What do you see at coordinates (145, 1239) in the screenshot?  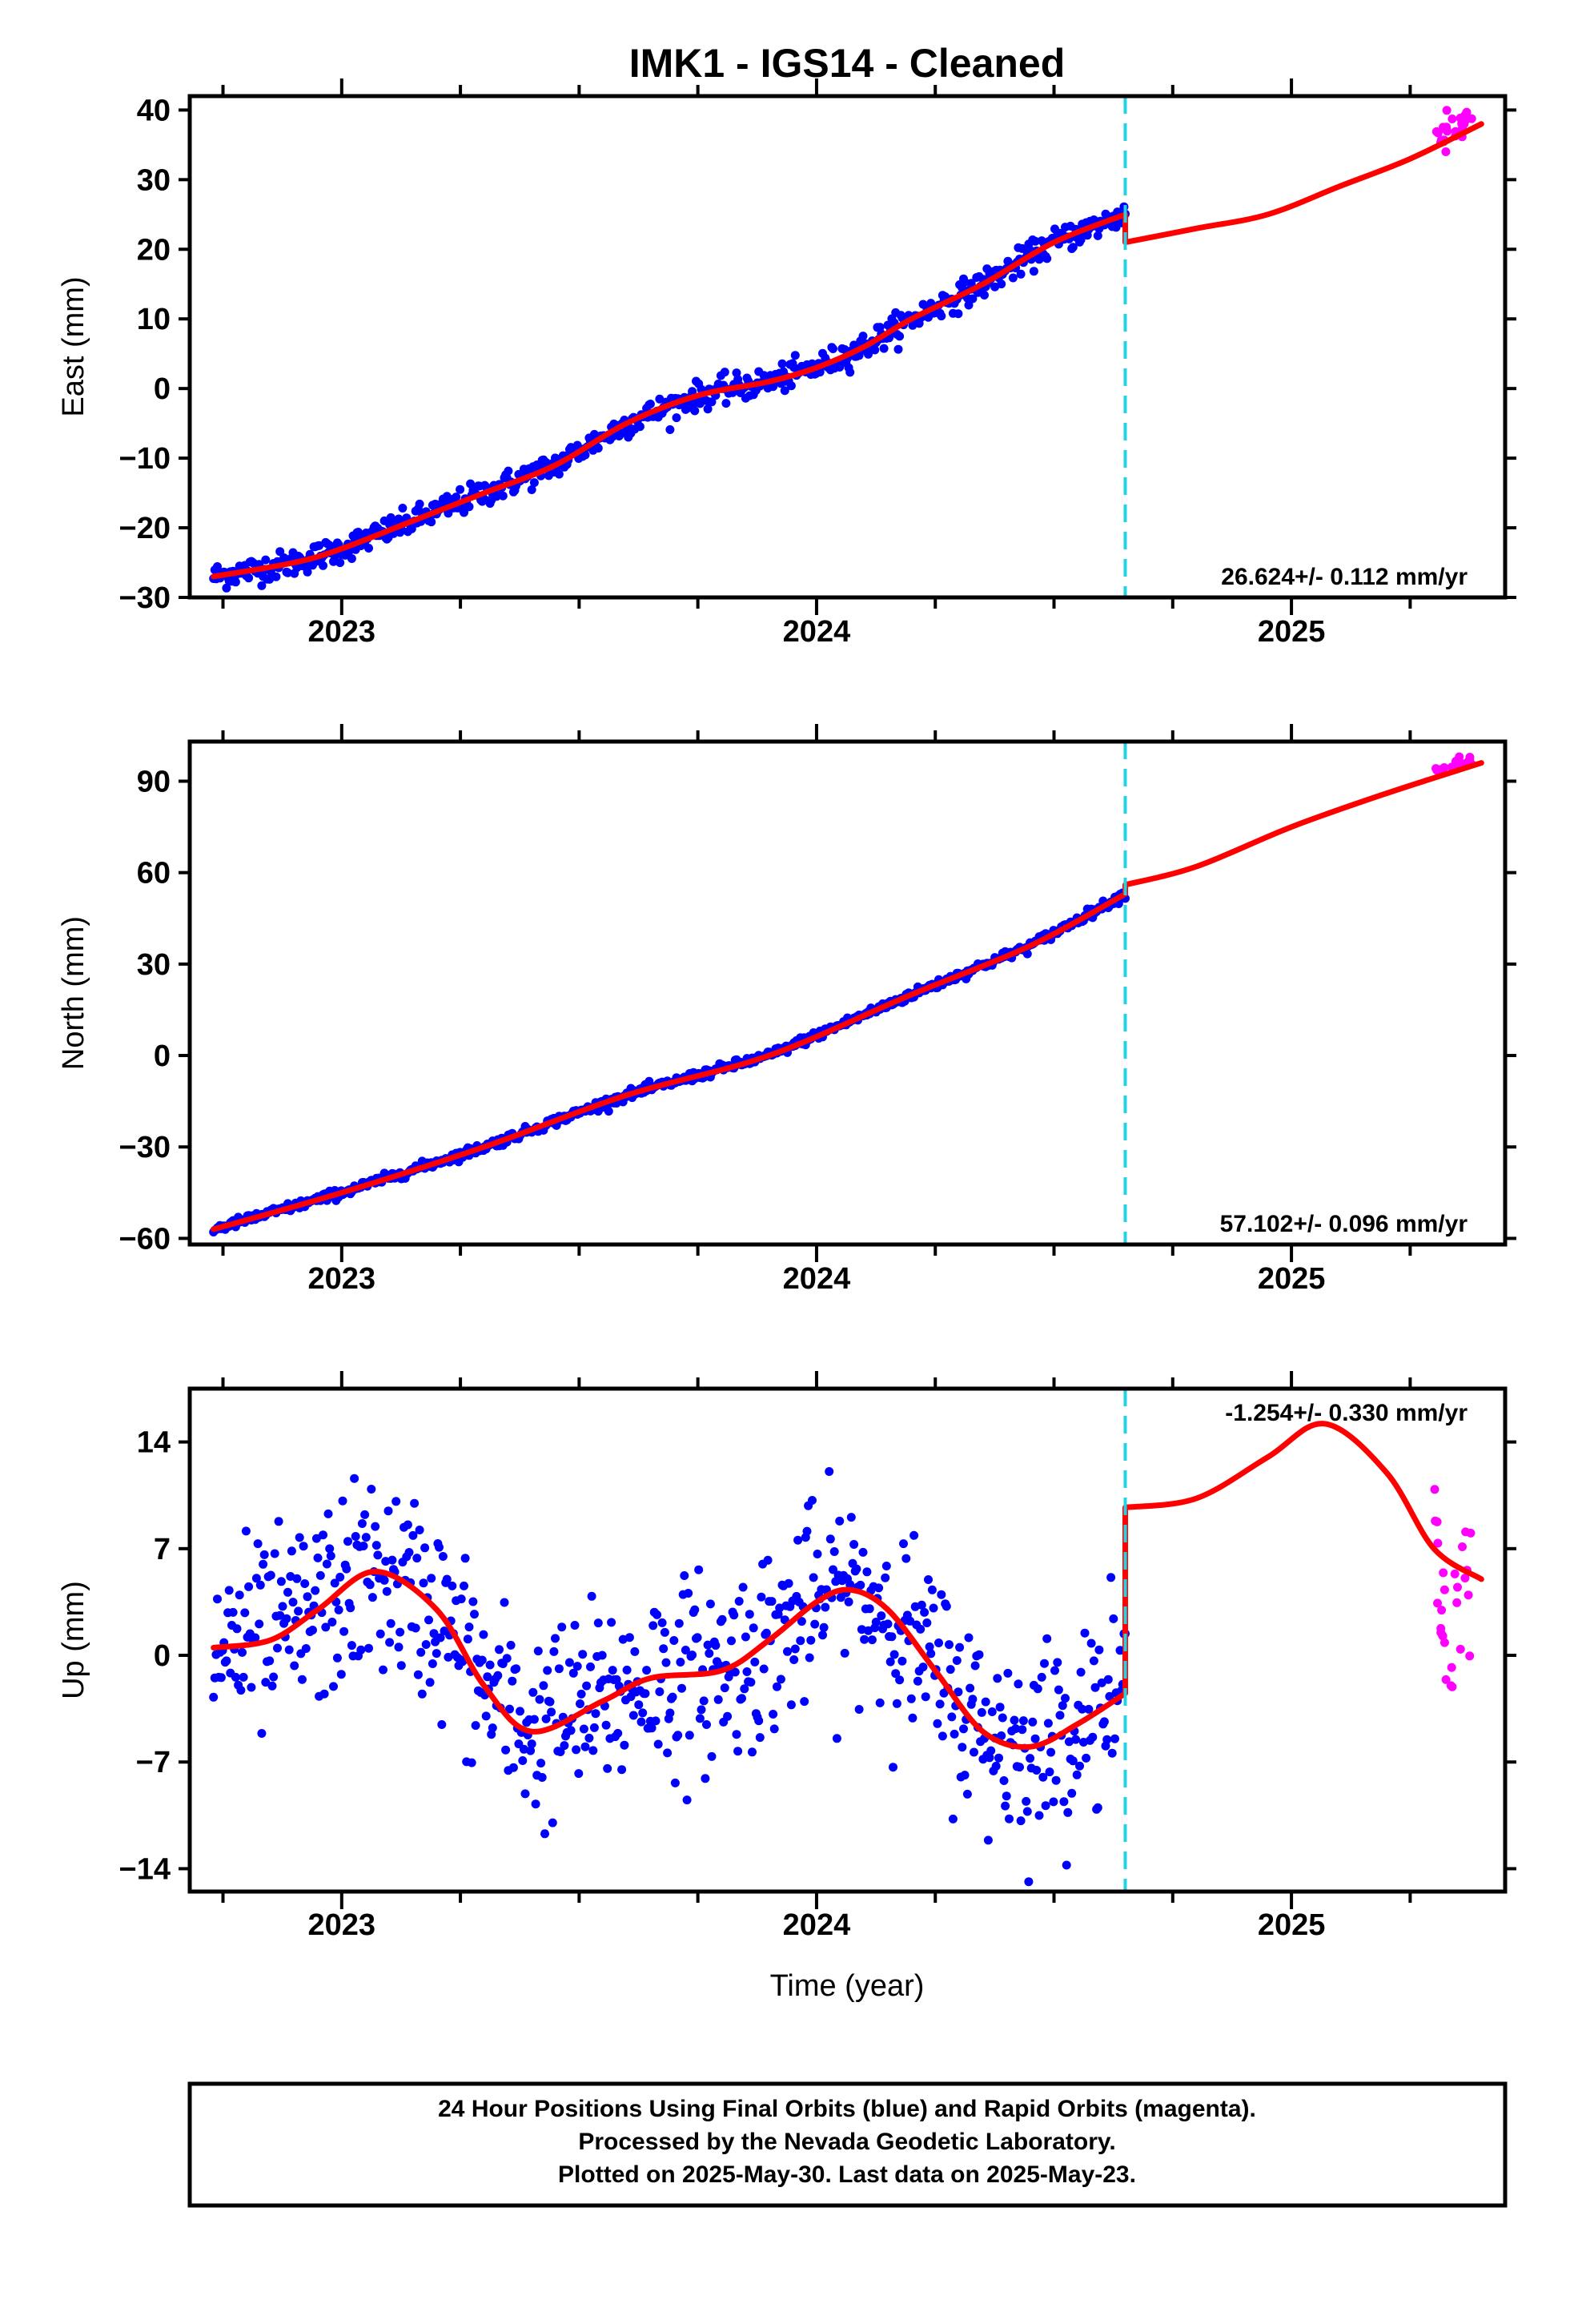 I see `y-tick-label: −60` at bounding box center [145, 1239].